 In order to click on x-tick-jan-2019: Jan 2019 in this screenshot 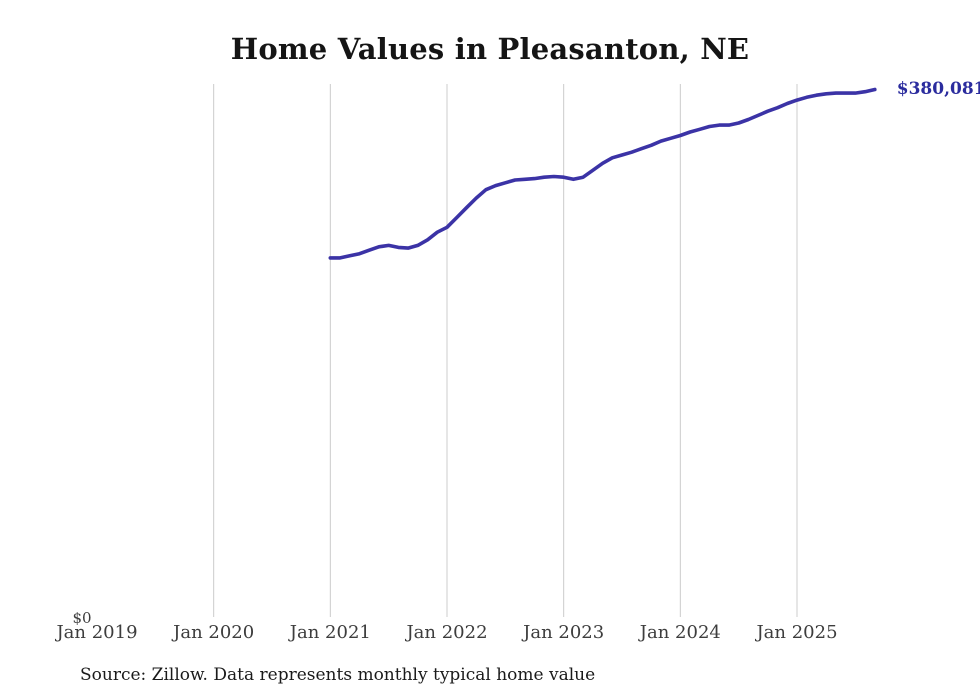, I will do `click(97, 632)`.